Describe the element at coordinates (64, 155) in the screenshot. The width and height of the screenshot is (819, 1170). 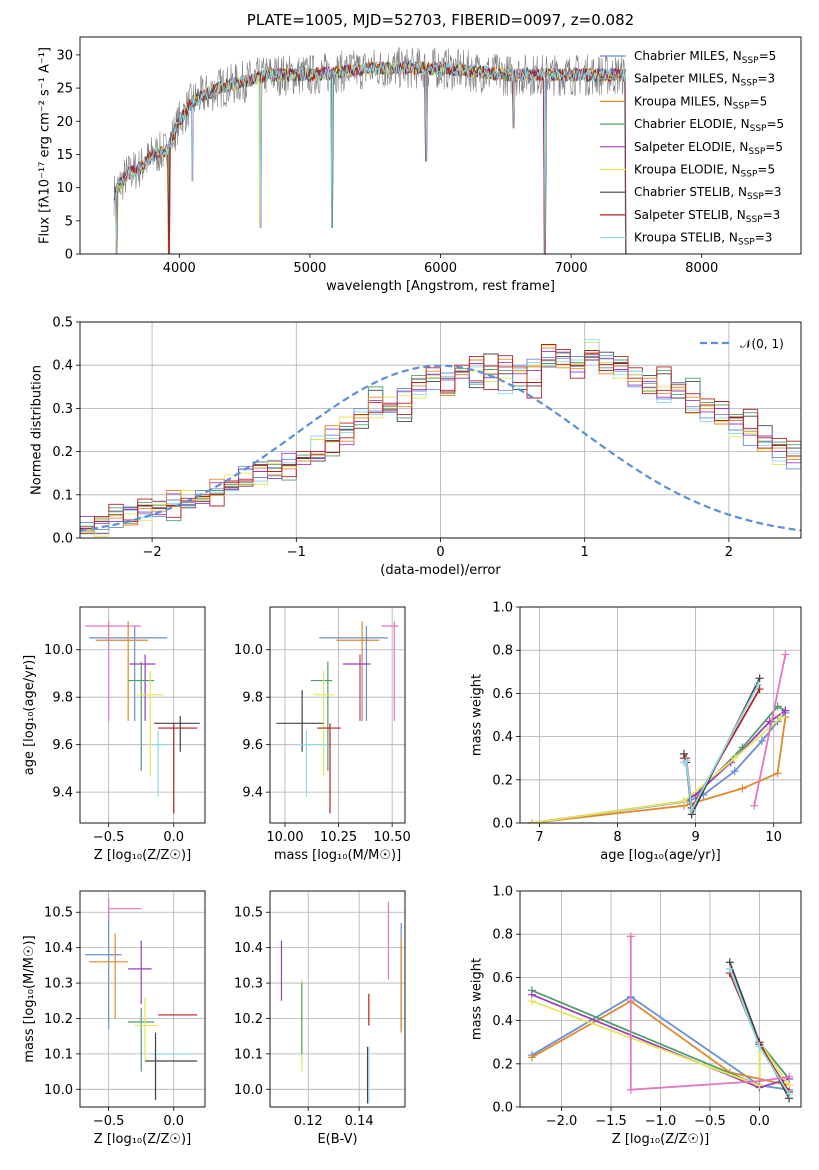
I see `y-tick-label: 15` at that location.